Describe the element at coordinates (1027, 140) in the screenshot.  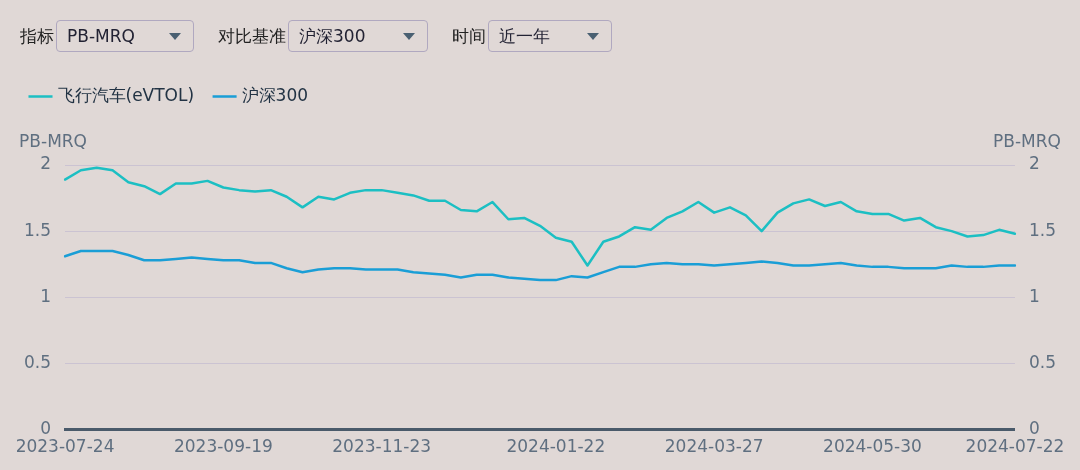
I see `y2-axis-title: PB-MRQ` at that location.